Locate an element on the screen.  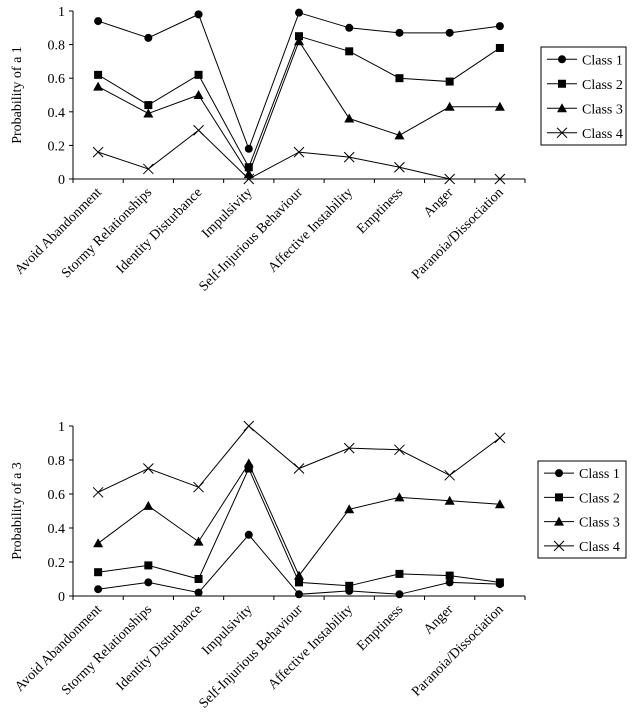
y-tick-label: 0.4 is located at coordinates (57, 529).